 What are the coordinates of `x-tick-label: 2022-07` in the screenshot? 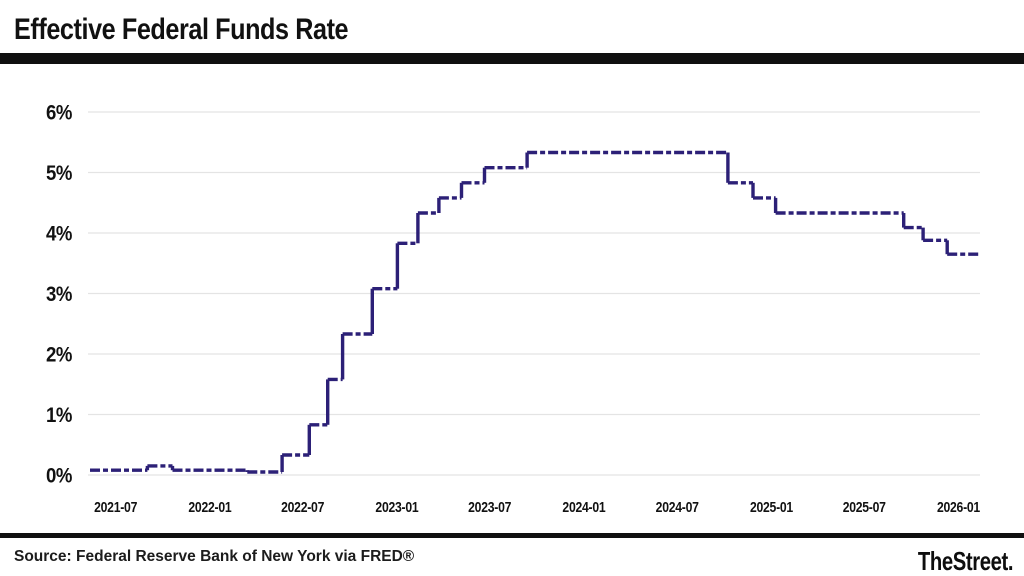 It's located at (302, 508).